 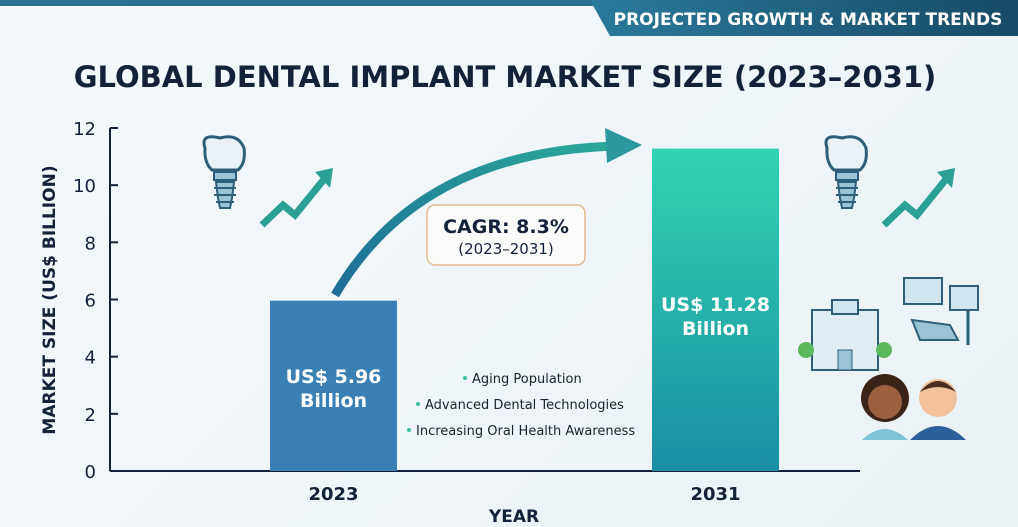 I want to click on y-tick-label: 4, so click(x=90, y=358).